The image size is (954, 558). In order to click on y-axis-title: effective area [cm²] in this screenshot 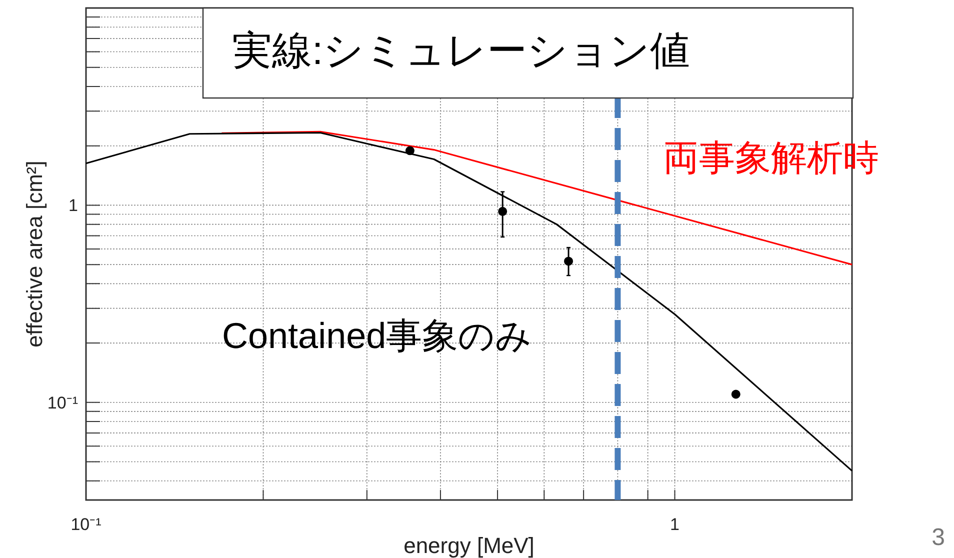, I will do `click(34, 254)`.